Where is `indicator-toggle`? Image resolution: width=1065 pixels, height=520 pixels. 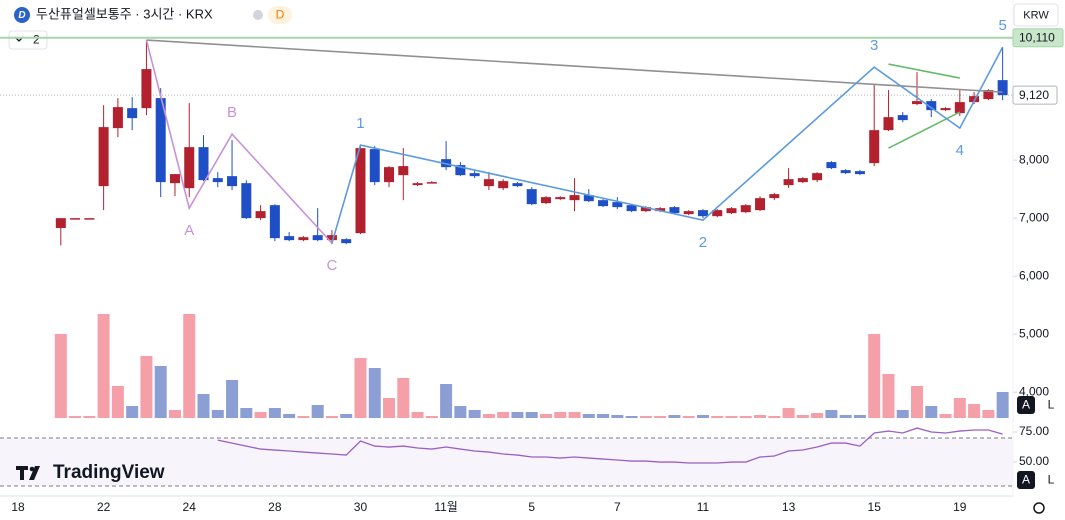 indicator-toggle is located at coordinates (28, 40).